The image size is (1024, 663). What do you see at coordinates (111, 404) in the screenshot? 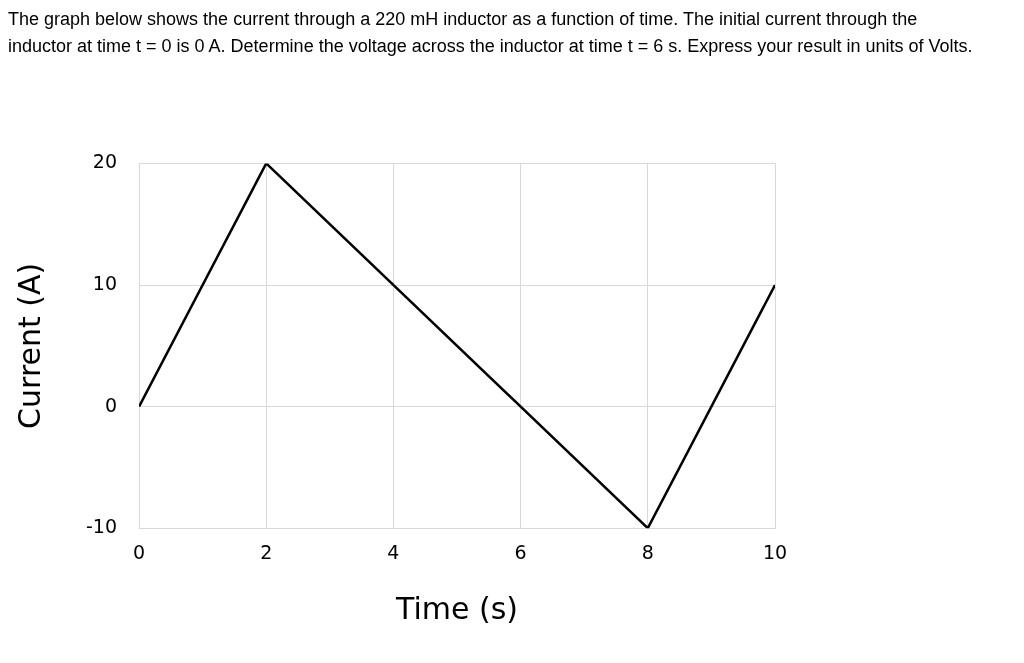
I see `y-tick-label: 0` at bounding box center [111, 404].